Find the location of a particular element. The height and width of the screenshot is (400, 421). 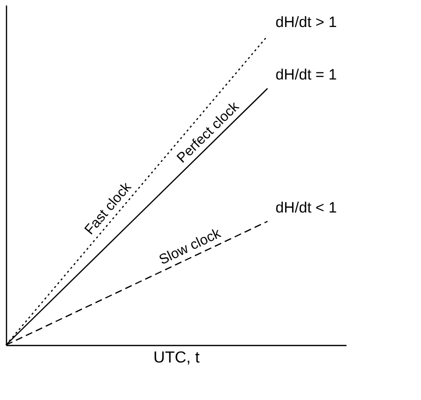

text: dH/dt > 1 is located at coordinates (306, 22).